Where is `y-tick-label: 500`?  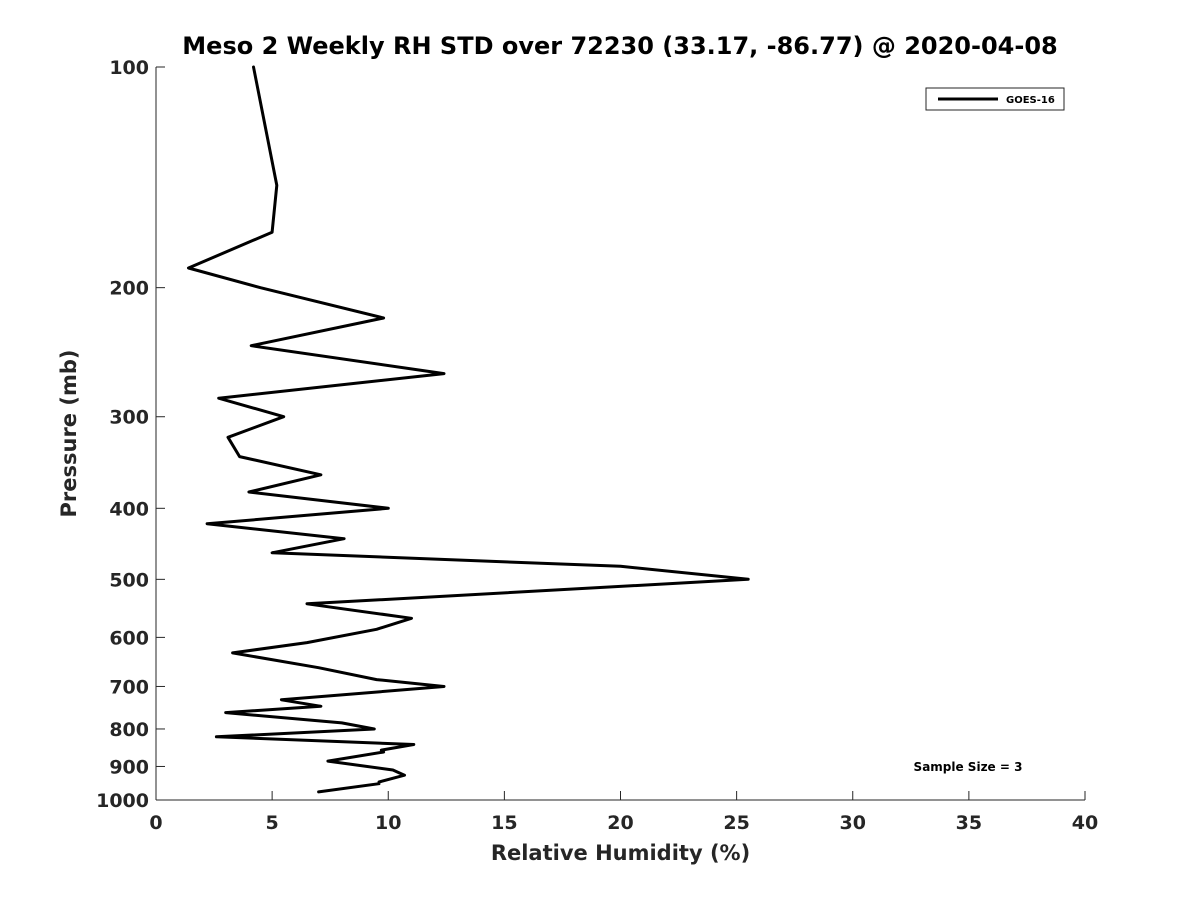
y-tick-label: 500 is located at coordinates (129, 580).